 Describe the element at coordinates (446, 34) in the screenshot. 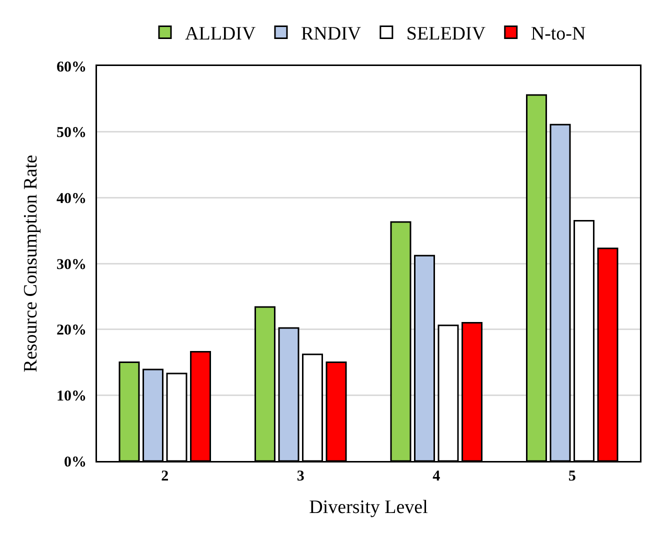

I see `legend-label: SELEDIV` at that location.